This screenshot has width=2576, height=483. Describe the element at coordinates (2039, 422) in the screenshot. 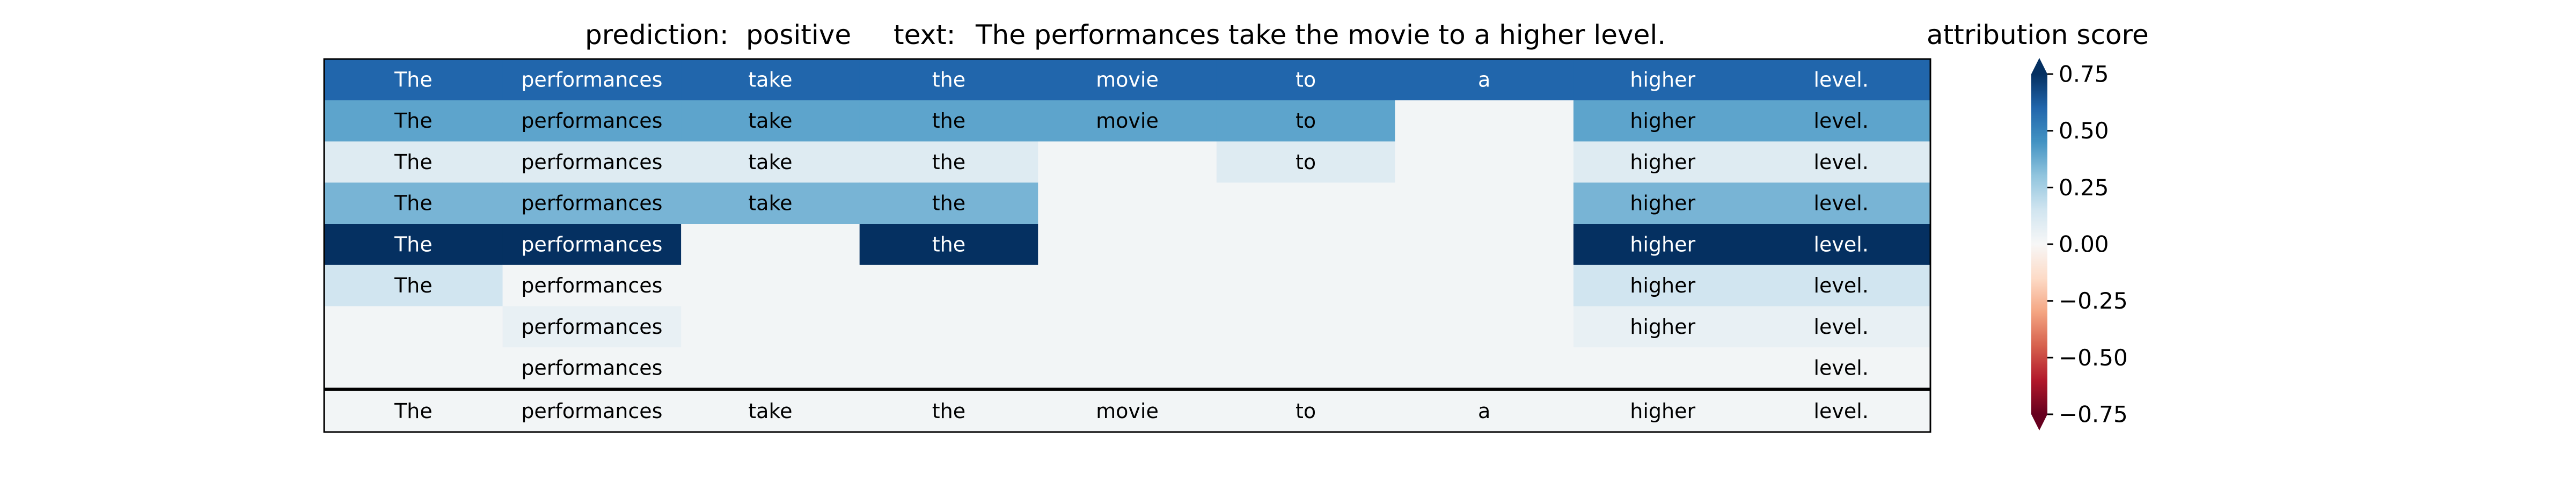

I see `colorbar-extend-bottom` at that location.